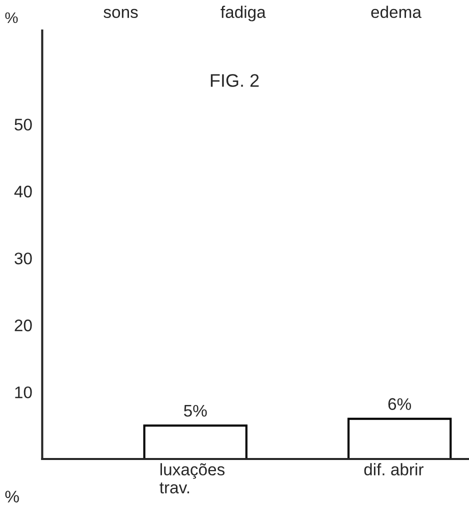  I want to click on data-label: 6%, so click(400, 404).